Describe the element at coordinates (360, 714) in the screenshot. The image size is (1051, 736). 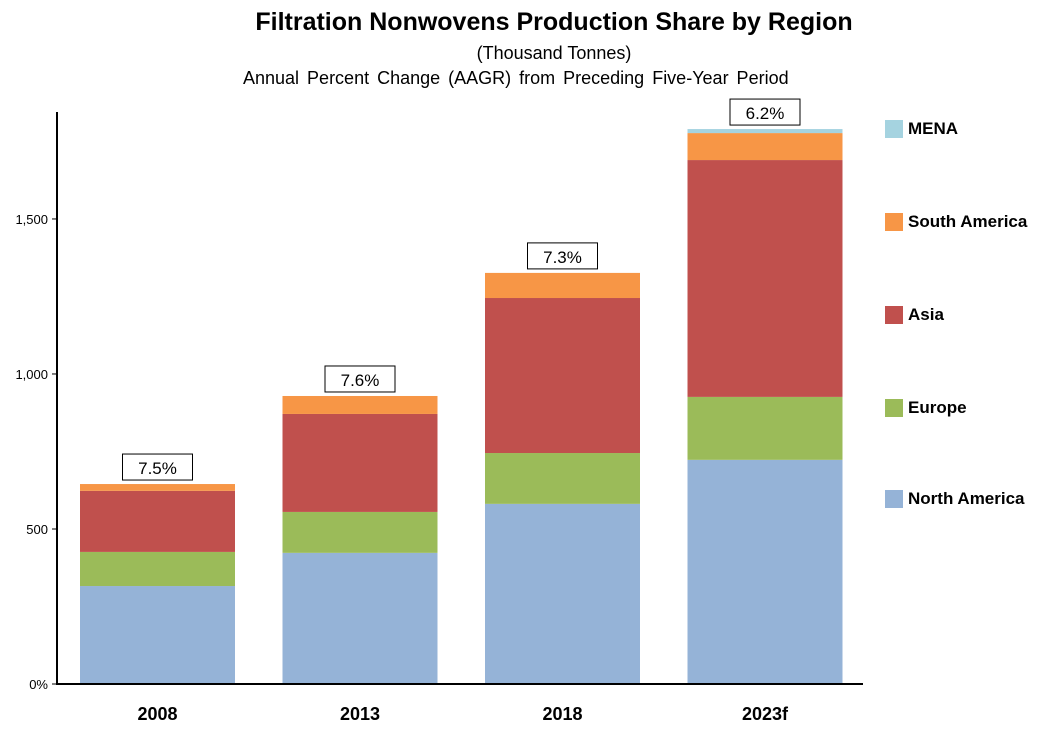
I see `x-tick-label: 2013` at that location.